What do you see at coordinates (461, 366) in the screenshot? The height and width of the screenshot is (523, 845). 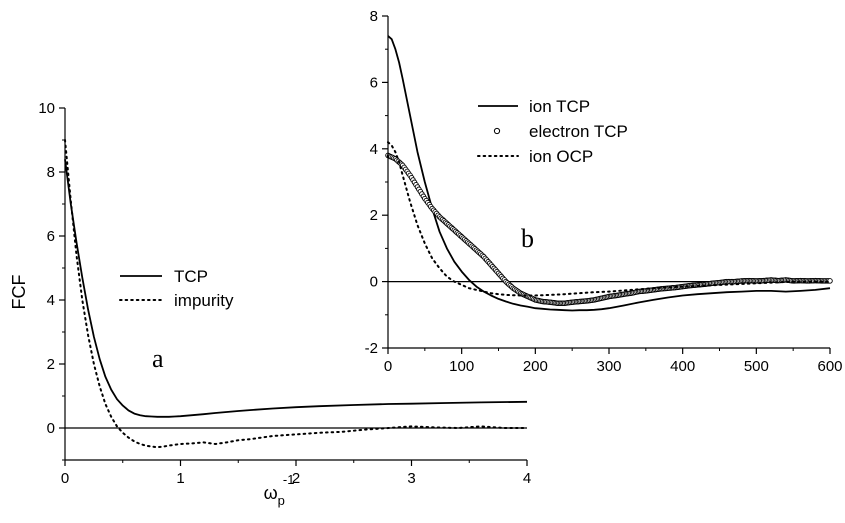 I see `b-x-tick-label: 100` at bounding box center [461, 366].